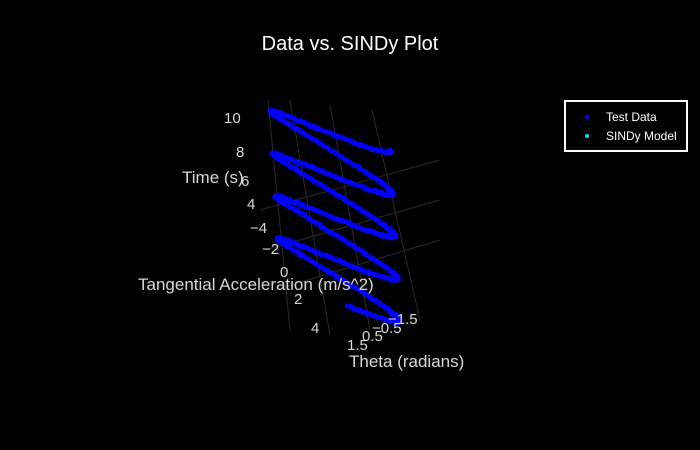 This screenshot has width=700, height=450. What do you see at coordinates (270, 249) in the screenshot?
I see `y-tick-minus2: −2` at bounding box center [270, 249].